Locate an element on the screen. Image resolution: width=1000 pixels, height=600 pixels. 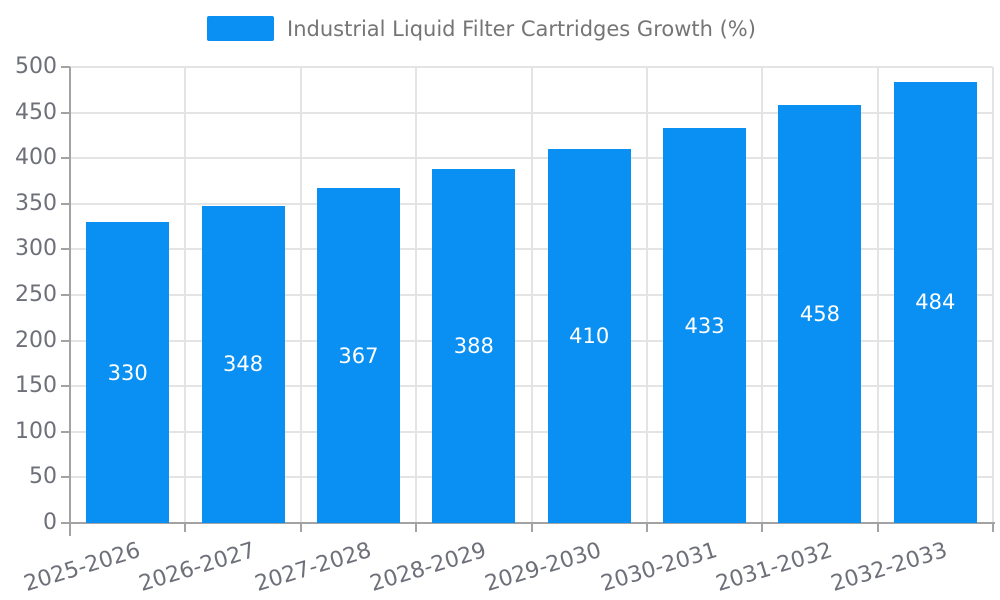
y-axis-label: 100 is located at coordinates (36, 431).